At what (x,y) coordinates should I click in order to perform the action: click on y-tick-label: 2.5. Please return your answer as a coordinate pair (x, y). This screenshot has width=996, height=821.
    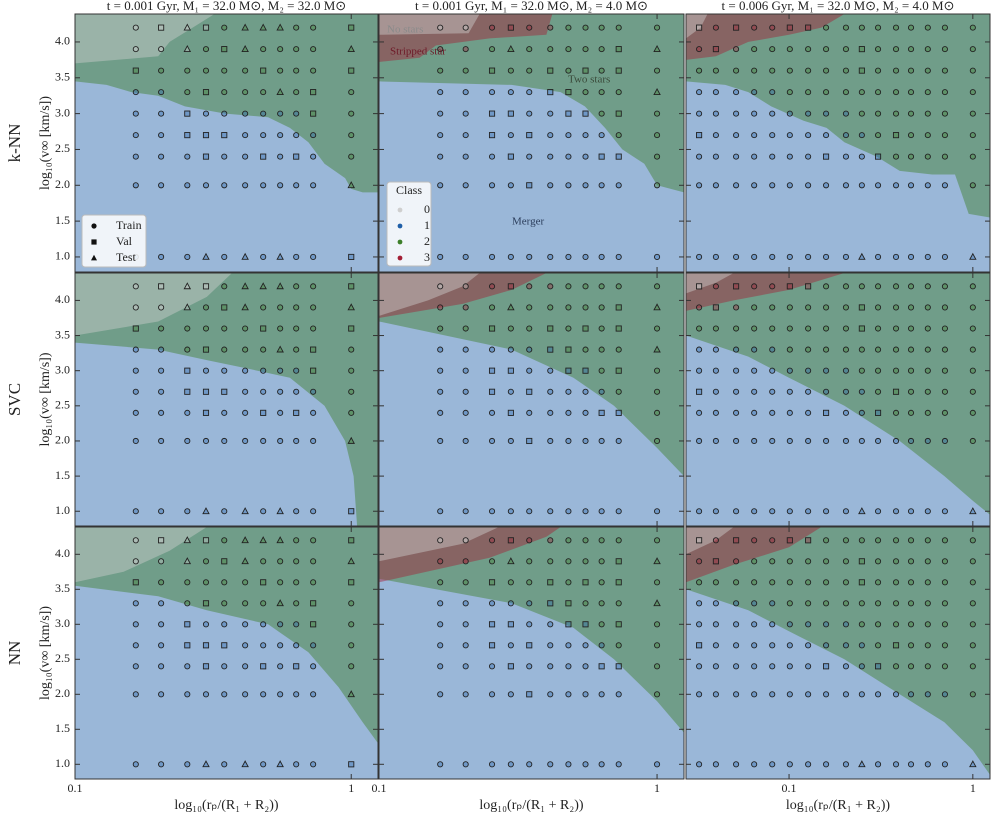
    Looking at the image, I should click on (62, 658).